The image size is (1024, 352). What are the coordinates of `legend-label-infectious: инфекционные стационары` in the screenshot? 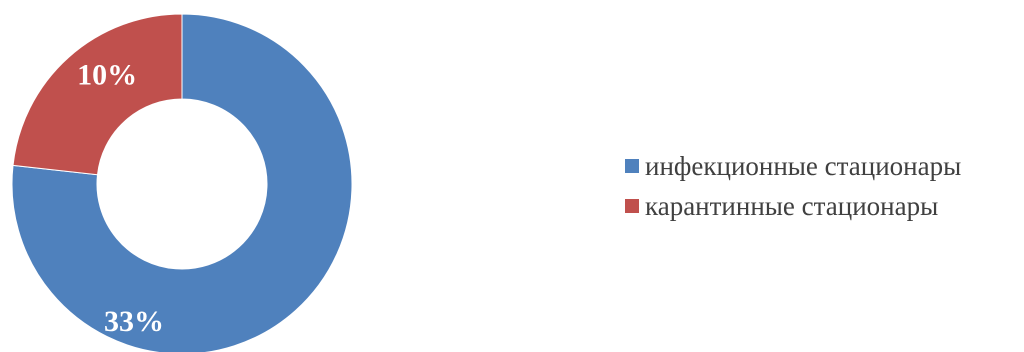 It's located at (803, 165).